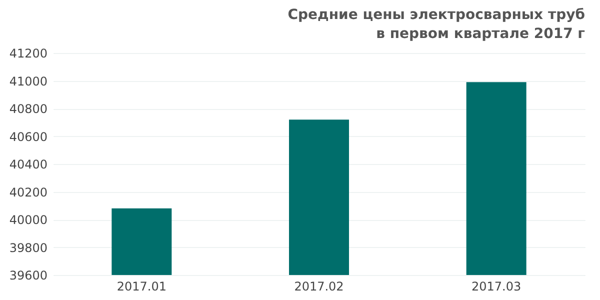  Describe the element at coordinates (319, 287) in the screenshot. I see `x-tick-label: 2017.02` at that location.